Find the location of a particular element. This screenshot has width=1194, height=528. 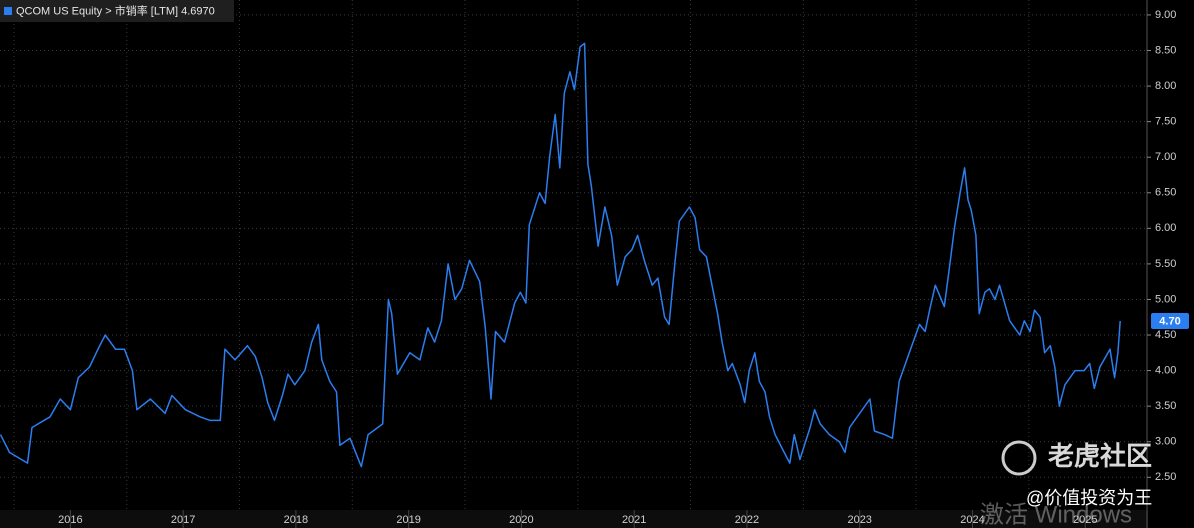

last-value-box is located at coordinates (1170, 321).